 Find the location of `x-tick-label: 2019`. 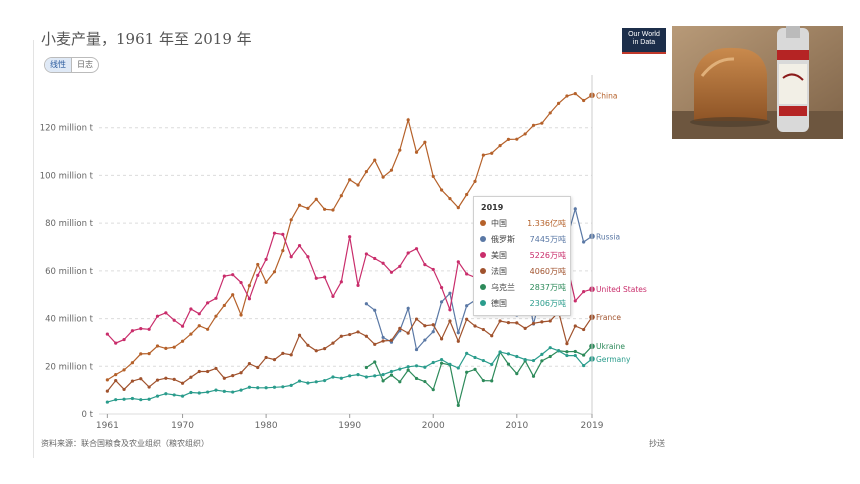

x-tick-label: 2019 is located at coordinates (592, 426).